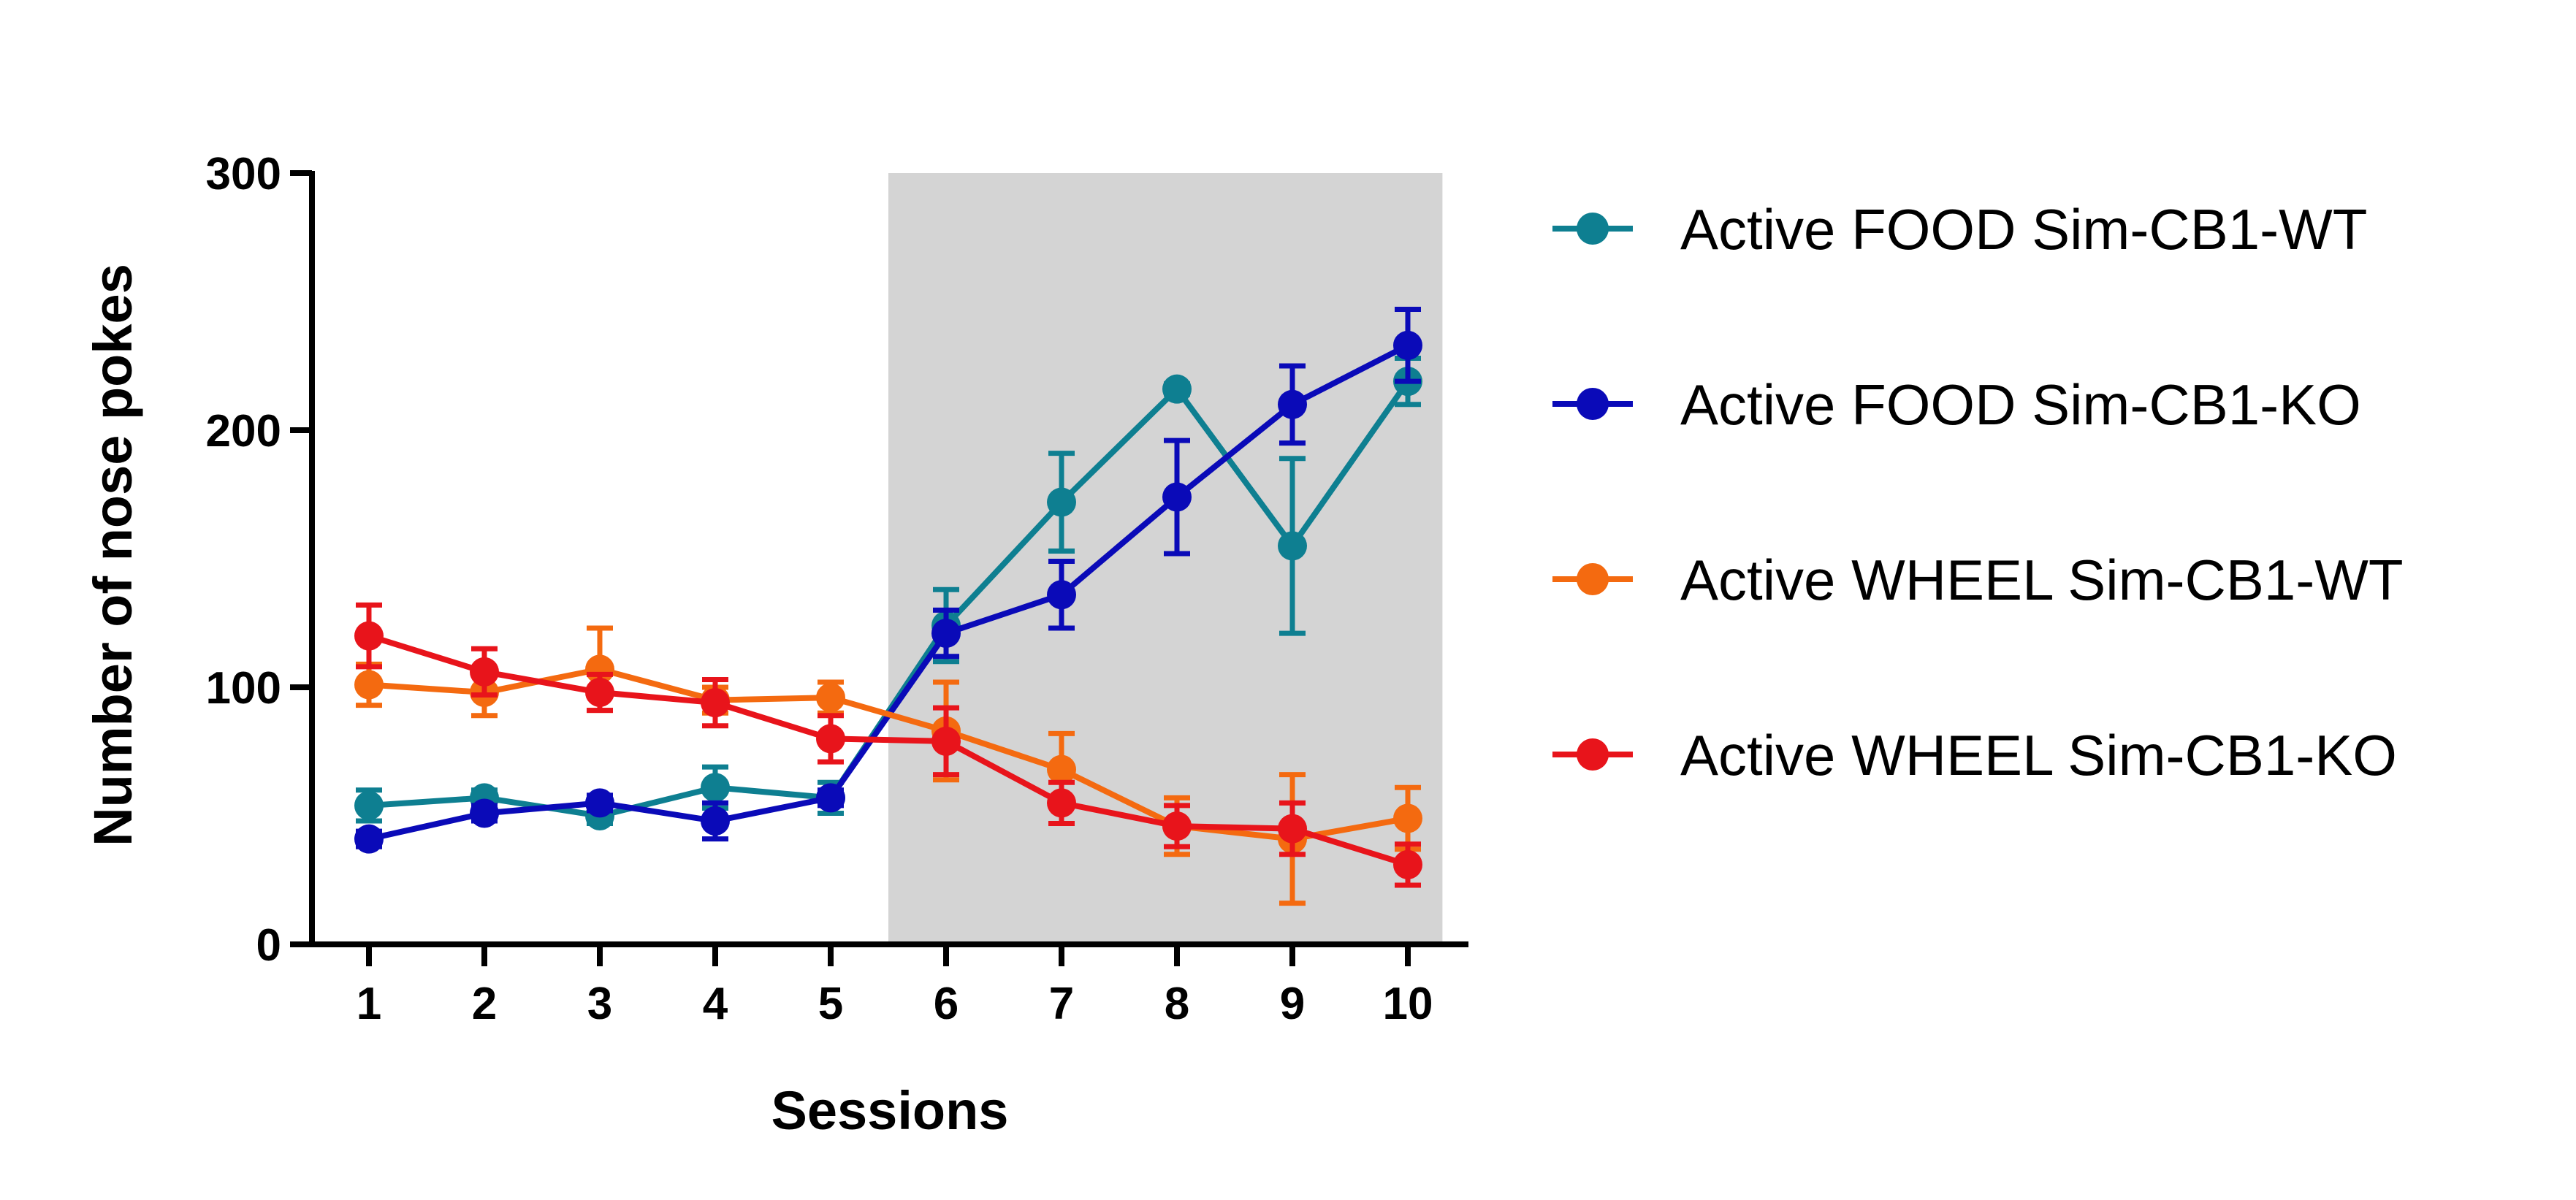 This screenshot has height=1200, width=2576. What do you see at coordinates (2039, 755) in the screenshot?
I see `legend-label: Active WHEEL Sim-CB1-KO` at bounding box center [2039, 755].